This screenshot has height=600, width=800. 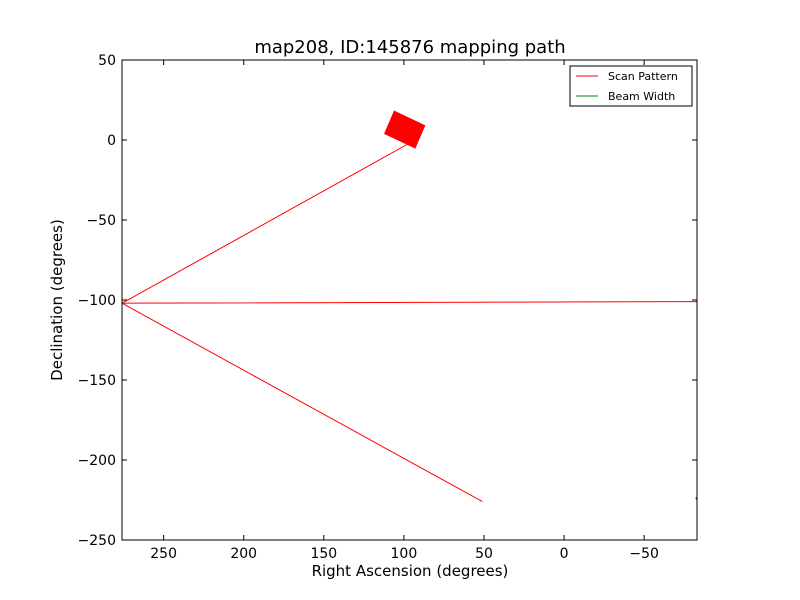 I want to click on legend-box, so click(x=631, y=86).